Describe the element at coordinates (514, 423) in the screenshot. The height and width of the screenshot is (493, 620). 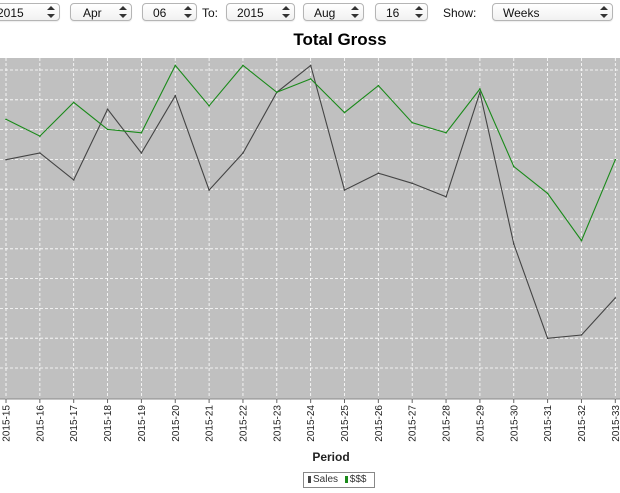
I see `x-tick-label: 2015-30` at that location.